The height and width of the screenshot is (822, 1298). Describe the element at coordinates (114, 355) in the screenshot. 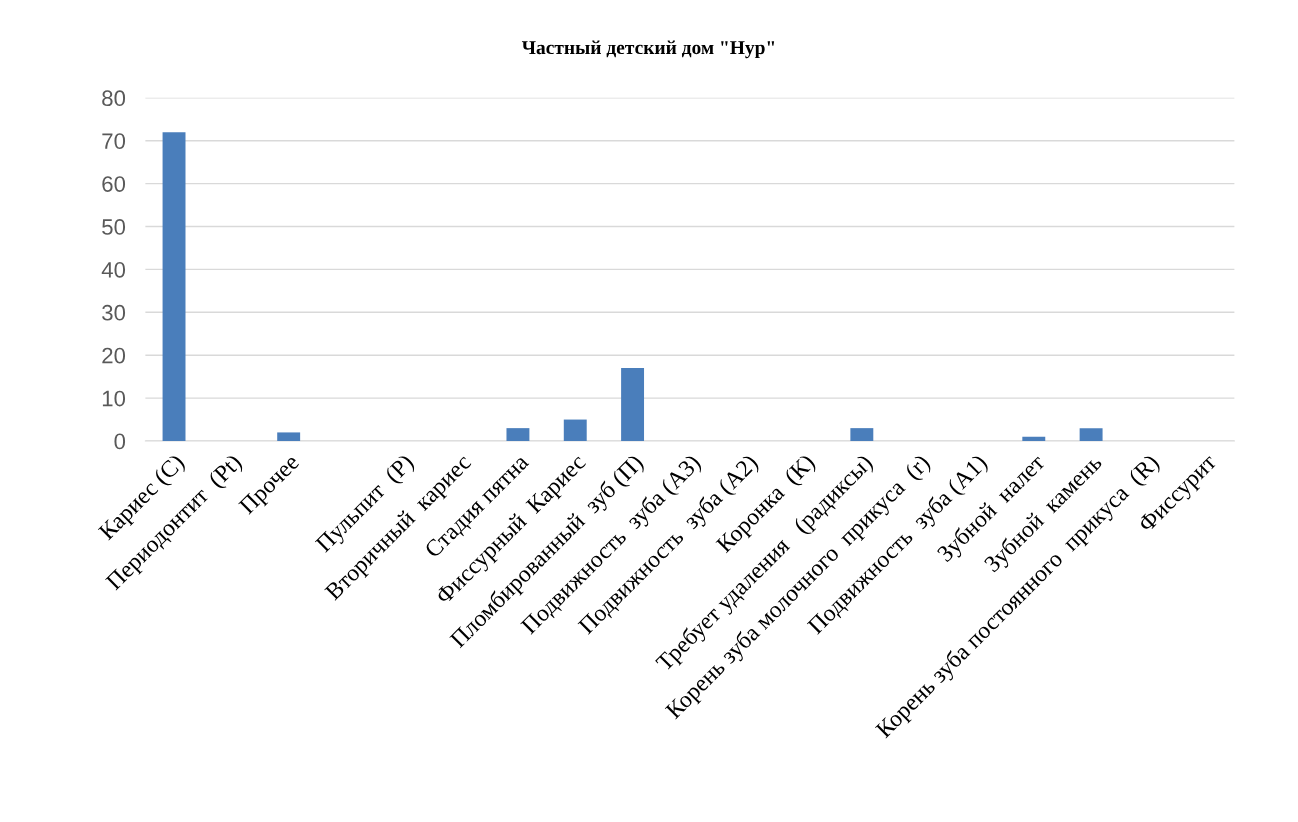

I see `y-tick-label: 20` at that location.